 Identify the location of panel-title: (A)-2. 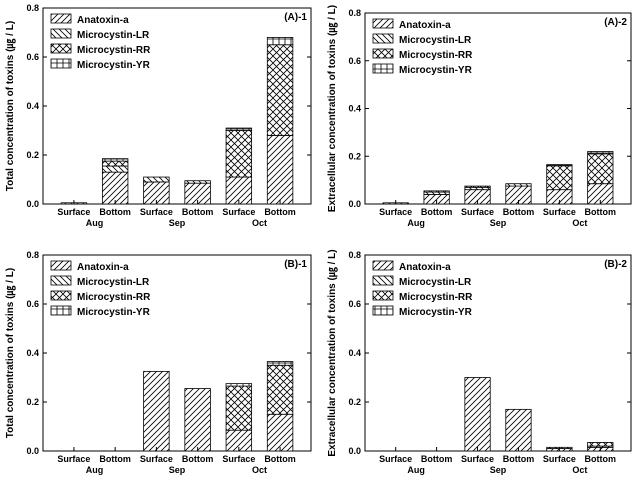
(615, 22).